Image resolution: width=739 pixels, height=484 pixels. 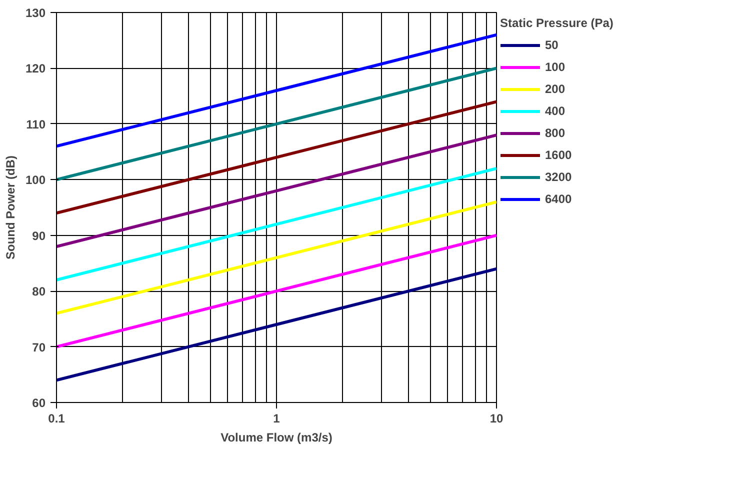 What do you see at coordinates (276, 437) in the screenshot?
I see `x-axis-title: Volume Flow (m3/s)` at bounding box center [276, 437].